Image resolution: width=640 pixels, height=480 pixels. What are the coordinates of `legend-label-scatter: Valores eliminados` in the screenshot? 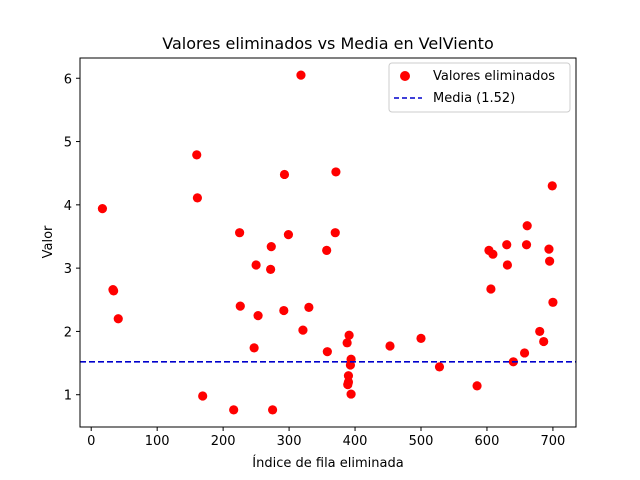 It's located at (494, 76).